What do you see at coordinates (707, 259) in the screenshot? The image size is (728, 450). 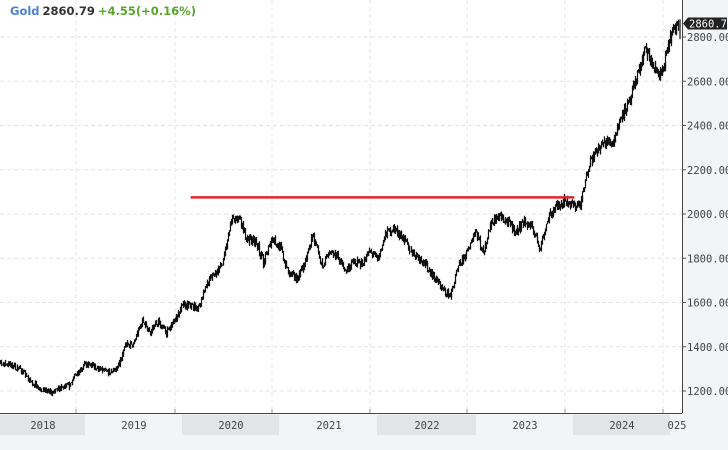 I see `y-tick-label: 1800.00` at bounding box center [707, 259].